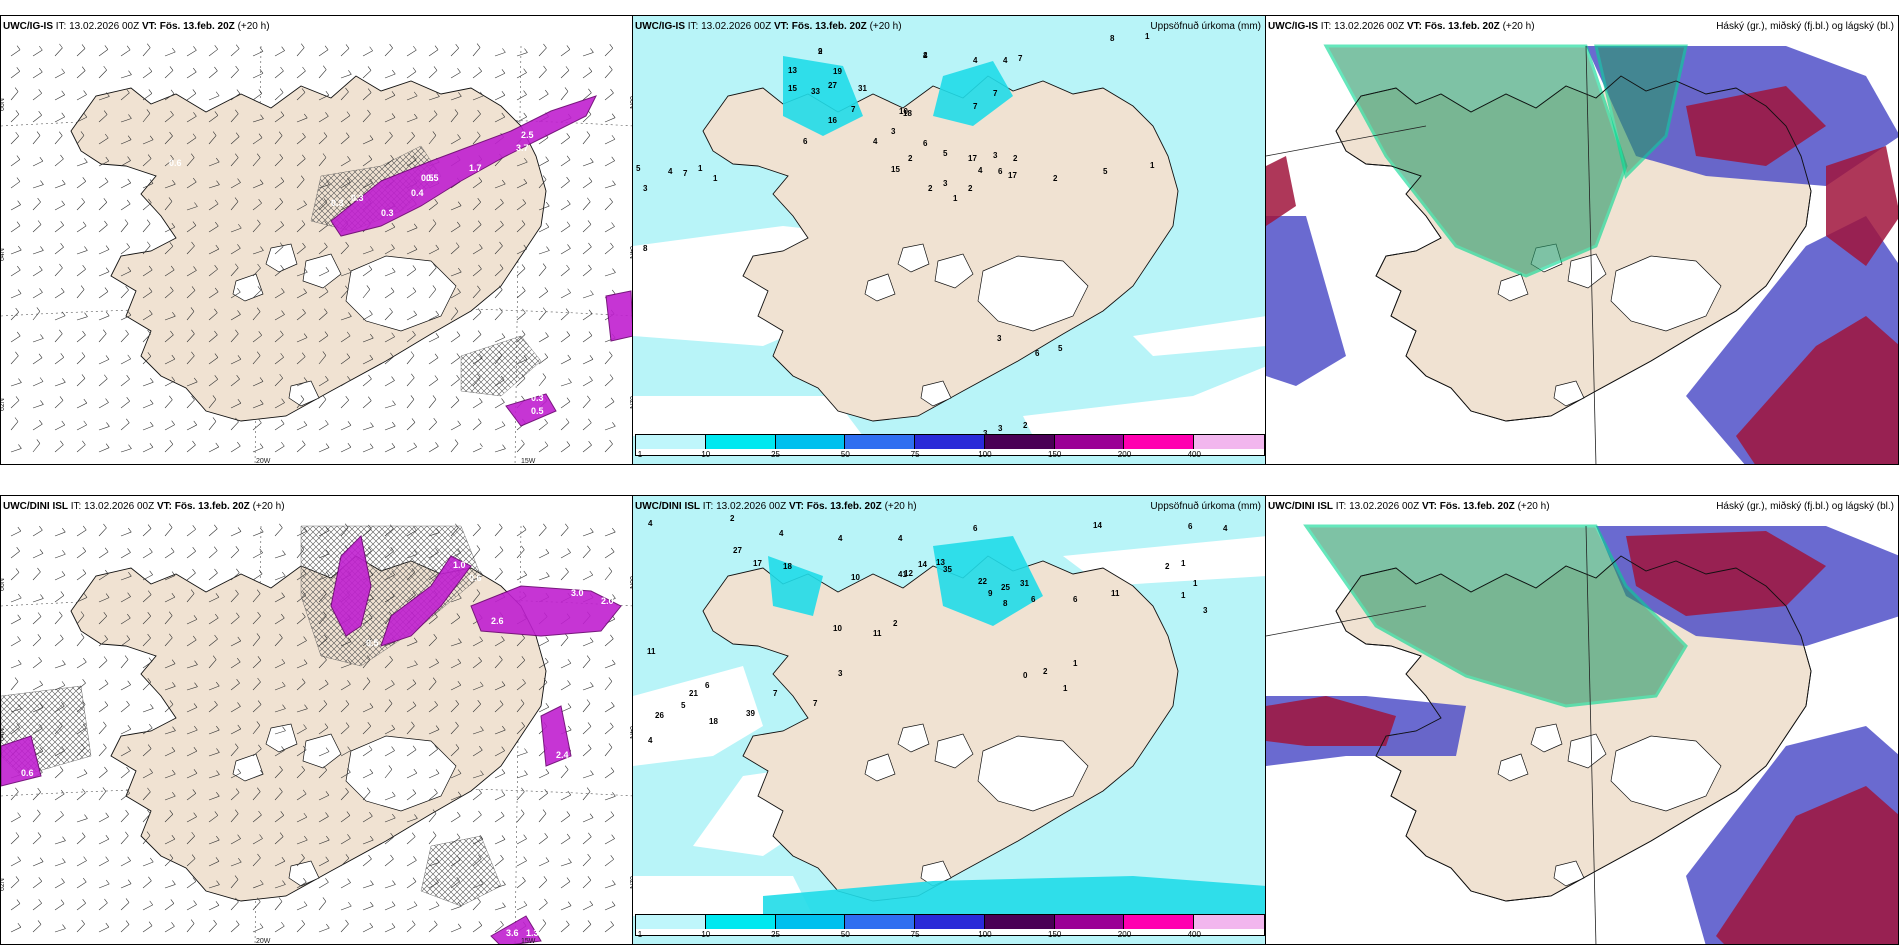  I want to click on it-label: IT:, so click(1341, 506).